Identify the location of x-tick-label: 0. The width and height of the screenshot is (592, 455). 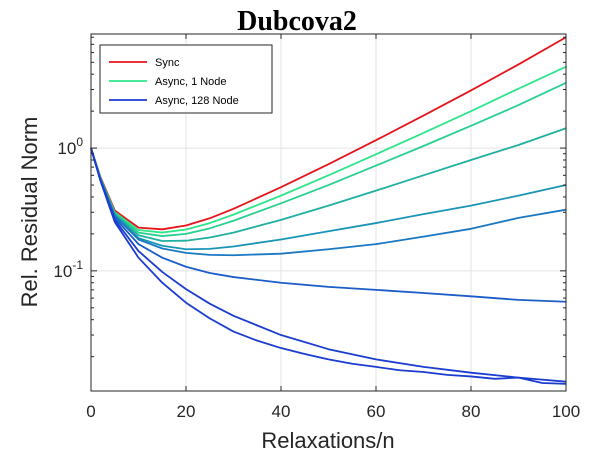
(90, 411).